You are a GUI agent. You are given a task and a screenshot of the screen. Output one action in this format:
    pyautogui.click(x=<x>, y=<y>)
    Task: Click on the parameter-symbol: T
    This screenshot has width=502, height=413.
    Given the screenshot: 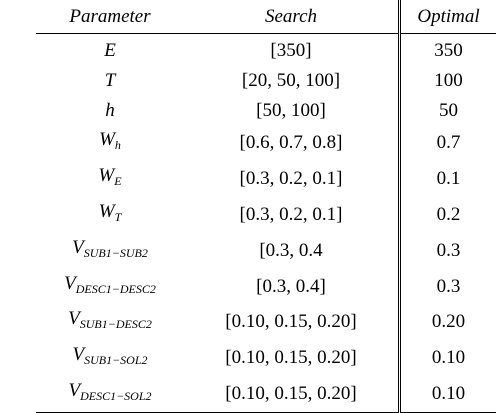 What is the action you would take?
    pyautogui.click(x=110, y=80)
    